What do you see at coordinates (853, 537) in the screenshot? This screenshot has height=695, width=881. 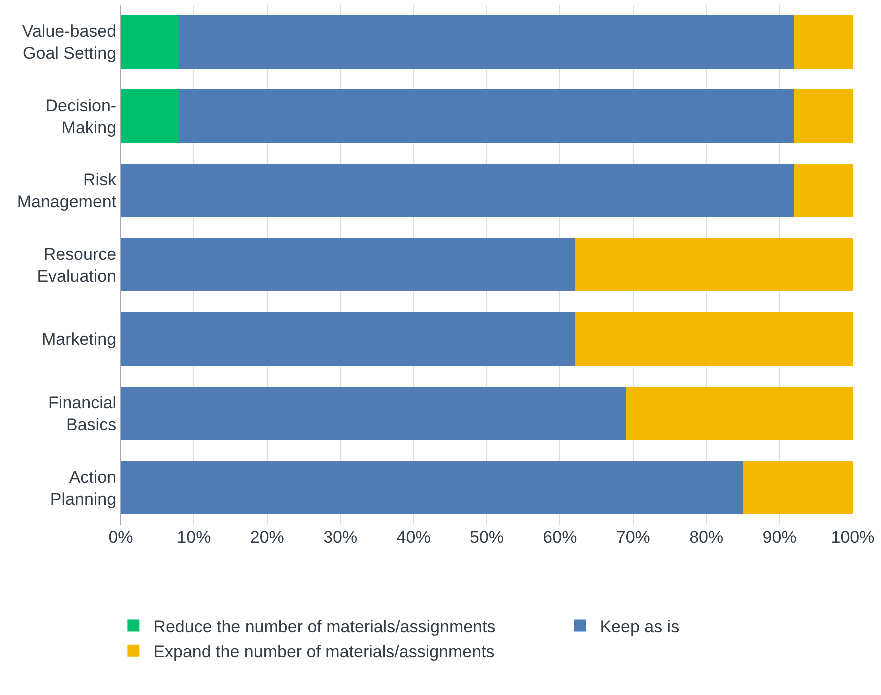 I see `x-tick-label: 100%` at bounding box center [853, 537].